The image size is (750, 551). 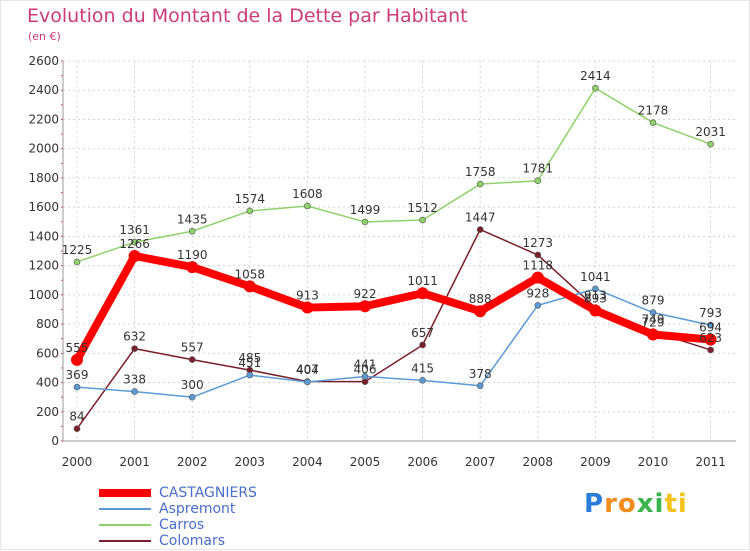 What do you see at coordinates (192, 348) in the screenshot?
I see `data-label: 557` at bounding box center [192, 348].